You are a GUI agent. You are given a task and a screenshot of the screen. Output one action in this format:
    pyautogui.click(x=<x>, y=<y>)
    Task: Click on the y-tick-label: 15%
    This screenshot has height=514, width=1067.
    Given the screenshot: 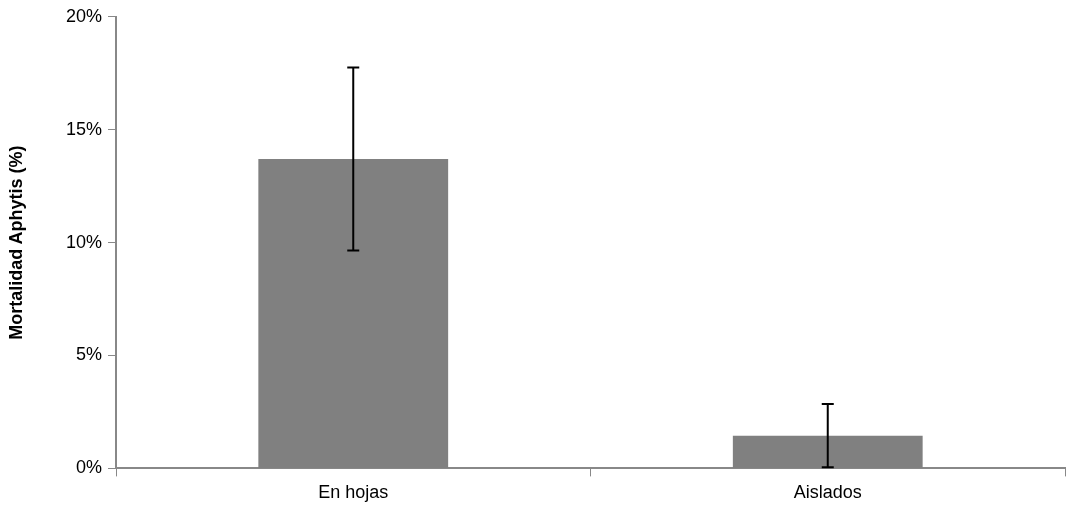 What is the action you would take?
    pyautogui.click(x=83, y=128)
    